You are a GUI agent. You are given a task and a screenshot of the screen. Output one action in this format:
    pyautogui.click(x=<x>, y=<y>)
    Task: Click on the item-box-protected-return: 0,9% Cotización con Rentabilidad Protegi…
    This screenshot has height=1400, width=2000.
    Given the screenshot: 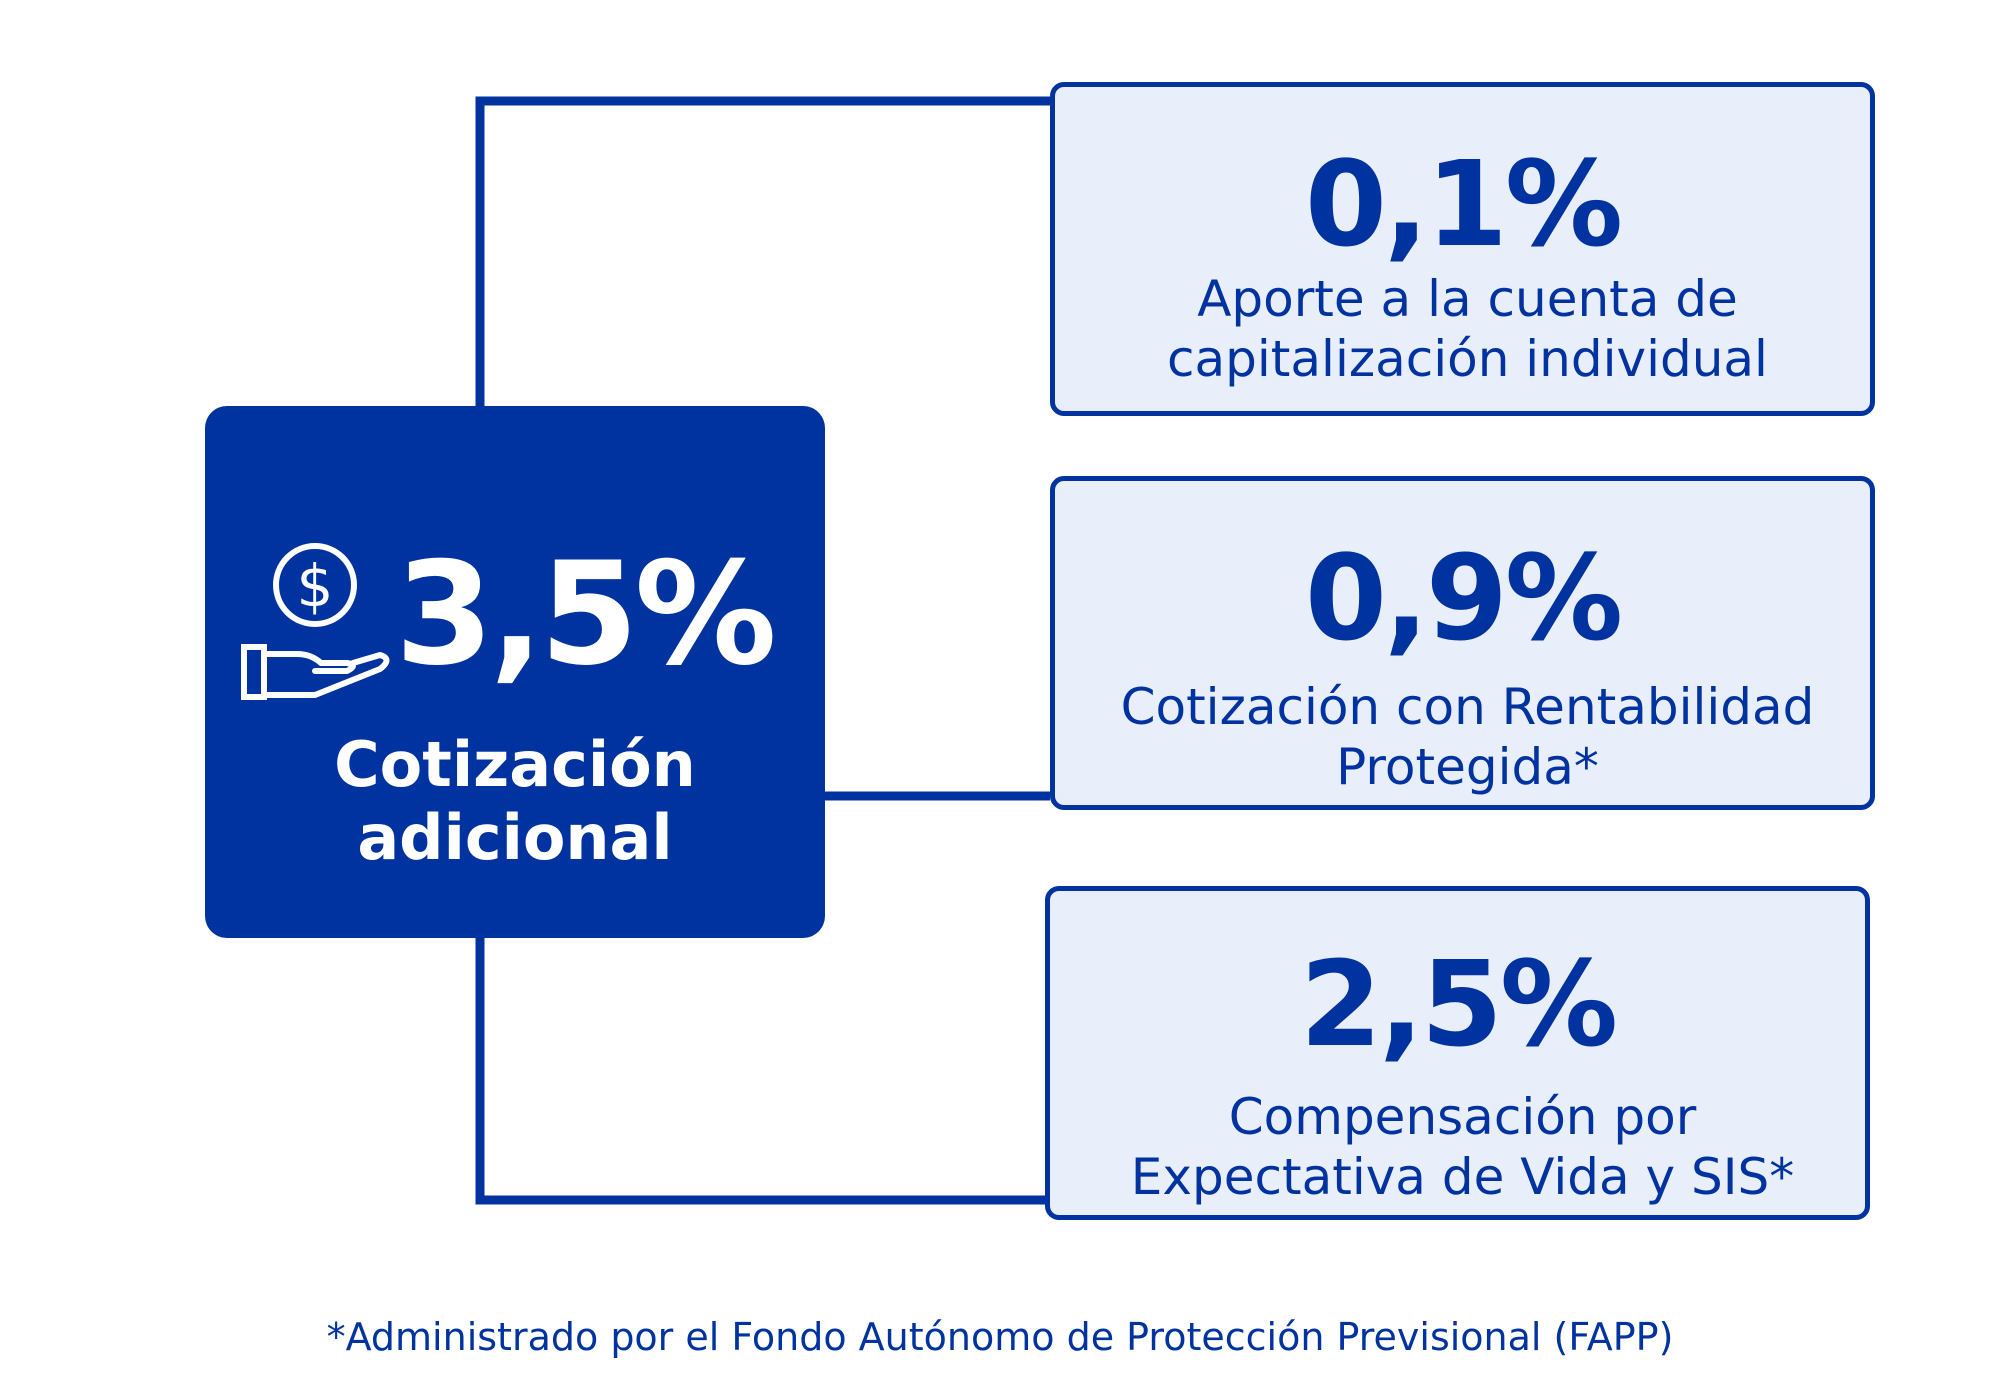 What is the action you would take?
    pyautogui.click(x=1462, y=643)
    